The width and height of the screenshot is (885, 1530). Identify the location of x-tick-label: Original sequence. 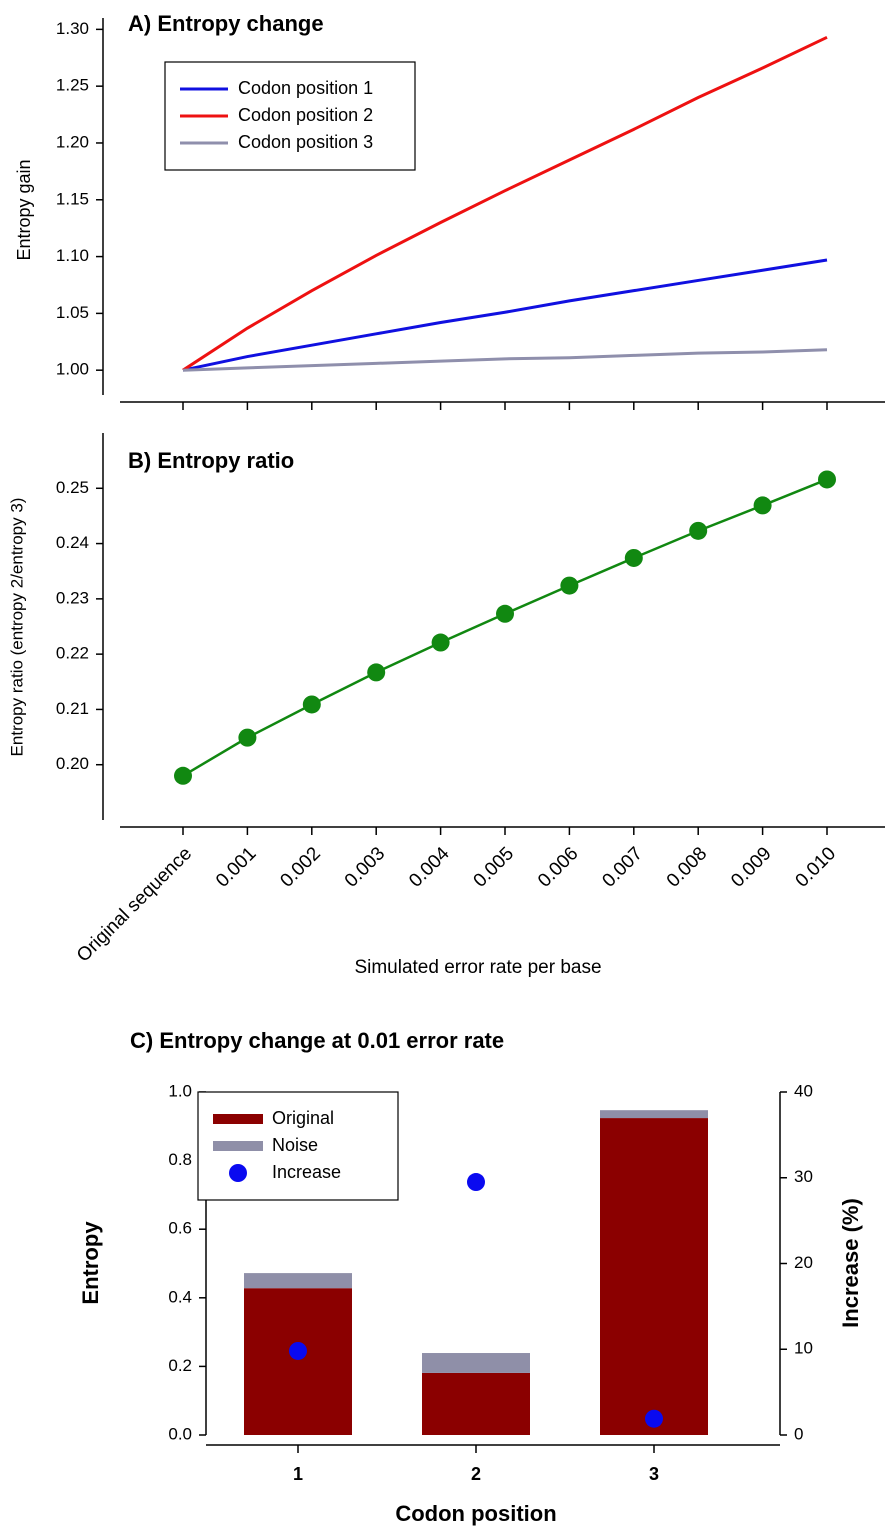
(134, 904).